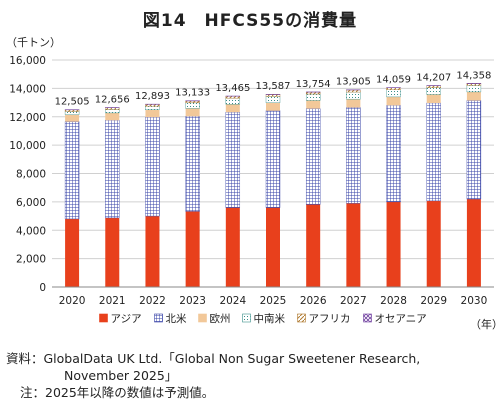 The width and height of the screenshot is (500, 402). What do you see at coordinates (27, 89) in the screenshot?
I see `y-tick-label: 14,000` at bounding box center [27, 89].